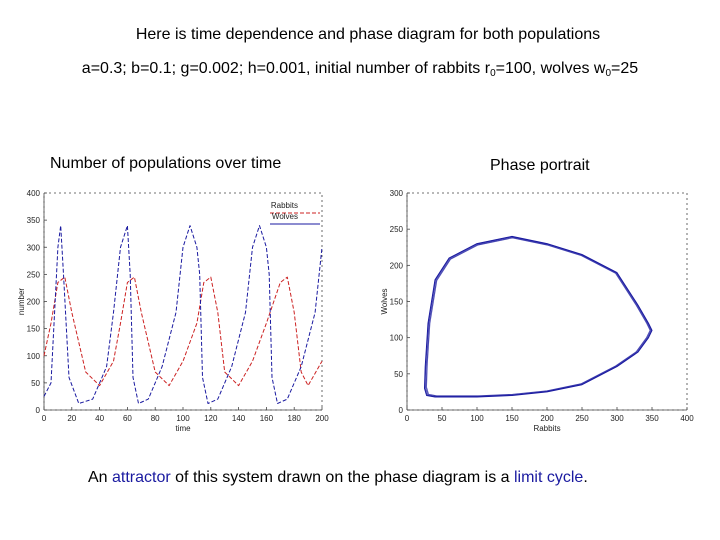 The width and height of the screenshot is (720, 540). Describe the element at coordinates (398, 374) in the screenshot. I see `phase-y-tick-label: 50` at that location.